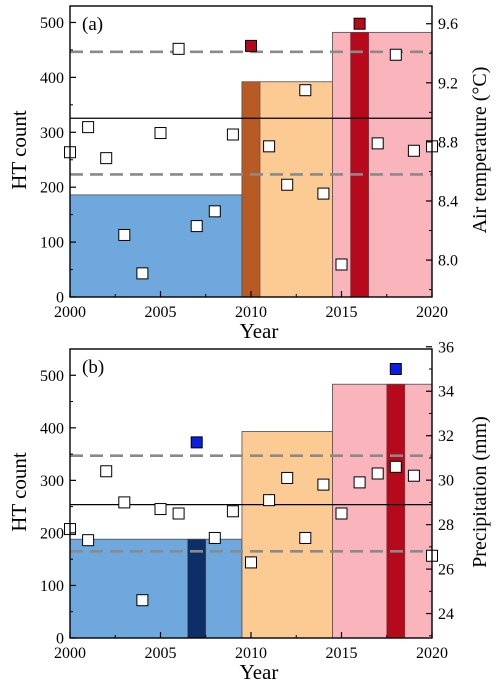 The image size is (500, 694). Describe the element at coordinates (341, 264) in the screenshot. I see `data-point-a-2015` at that location.